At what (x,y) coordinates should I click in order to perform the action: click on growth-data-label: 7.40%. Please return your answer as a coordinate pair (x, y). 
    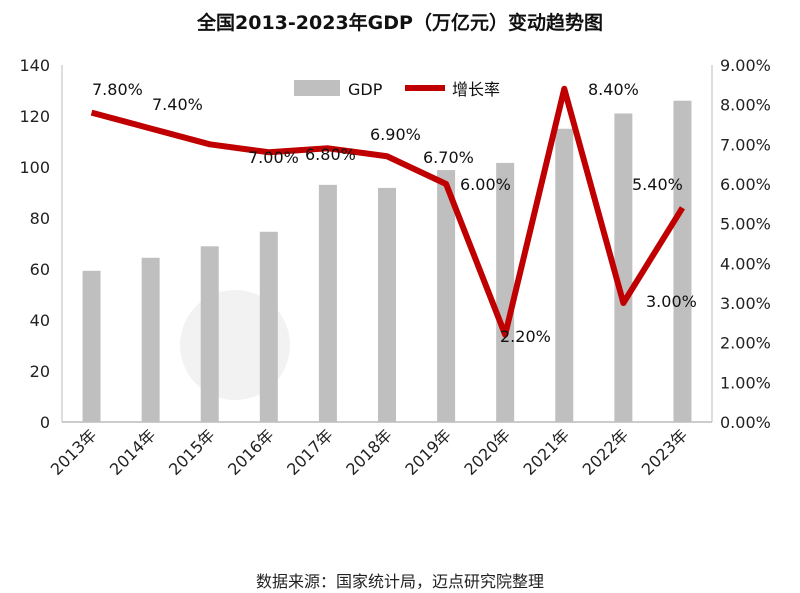
    Looking at the image, I should click on (177, 104).